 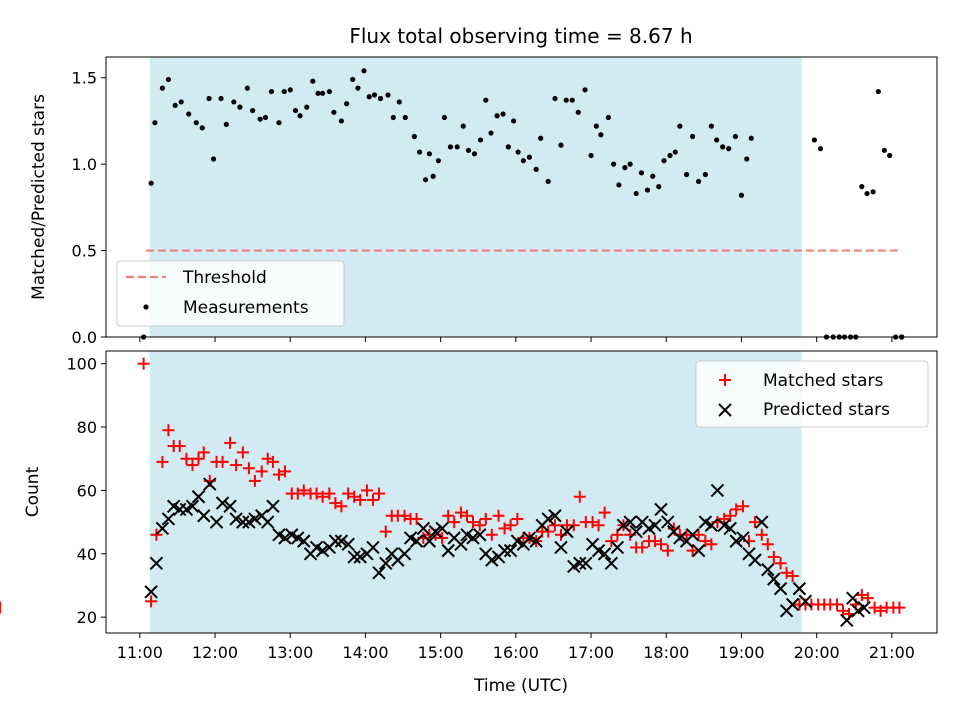 What do you see at coordinates (290, 652) in the screenshot?
I see `x-tick-label: 13:00` at bounding box center [290, 652].